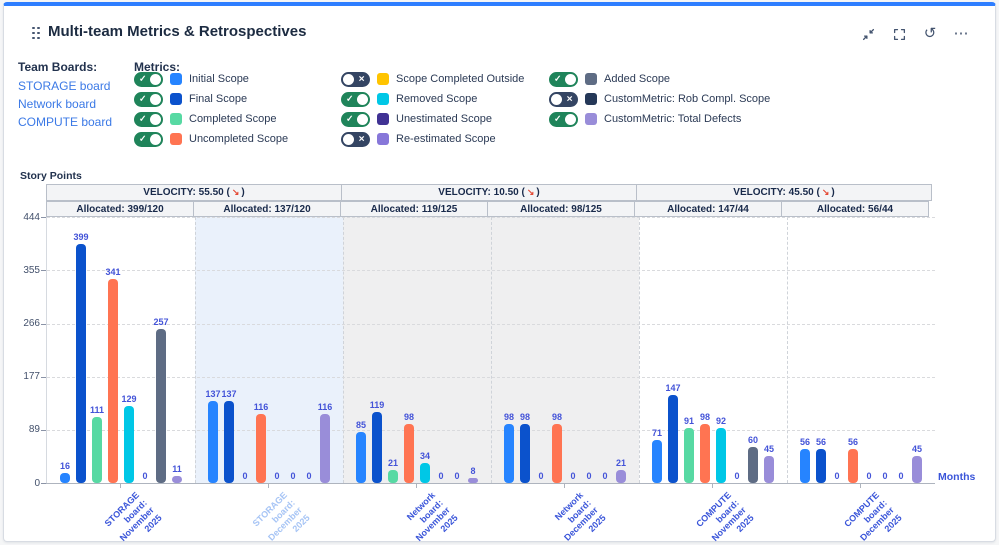 The image size is (999, 545). Describe the element at coordinates (161, 322) in the screenshot. I see `bar-value-label: 257` at that location.